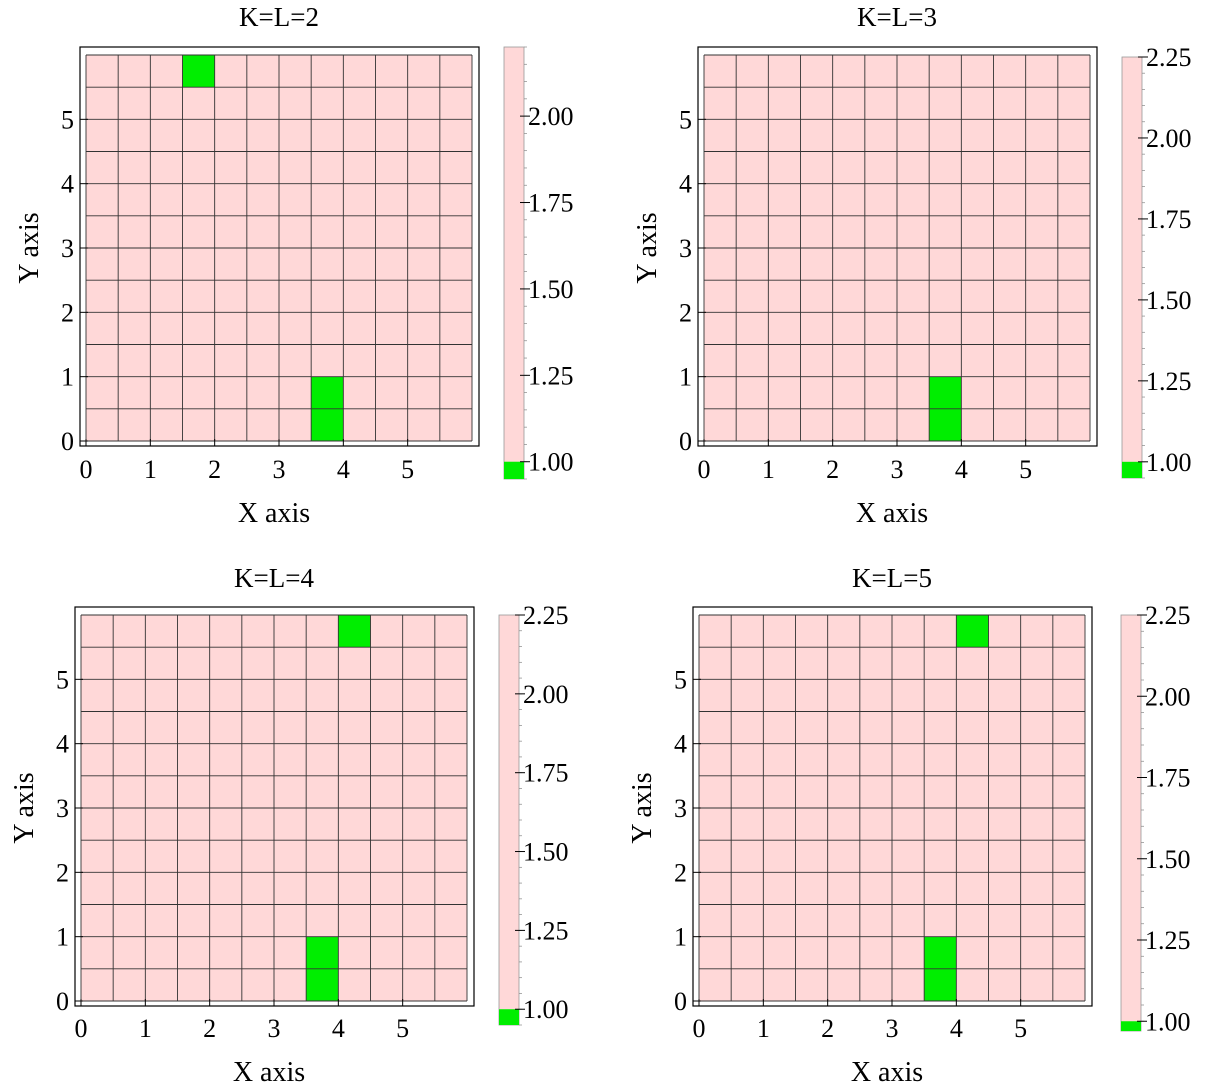 The width and height of the screenshot is (1222, 1089). What do you see at coordinates (892, 578) in the screenshot?
I see `chart-title: K=L=5` at bounding box center [892, 578].